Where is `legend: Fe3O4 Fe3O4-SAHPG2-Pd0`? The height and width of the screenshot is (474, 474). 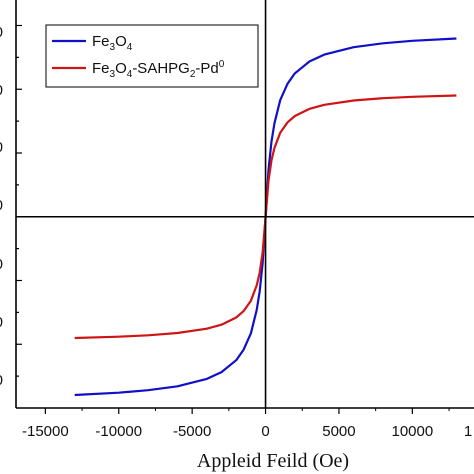 legend: Fe3O4 Fe3O4-SAHPG2-Pd0 is located at coordinates (152, 56).